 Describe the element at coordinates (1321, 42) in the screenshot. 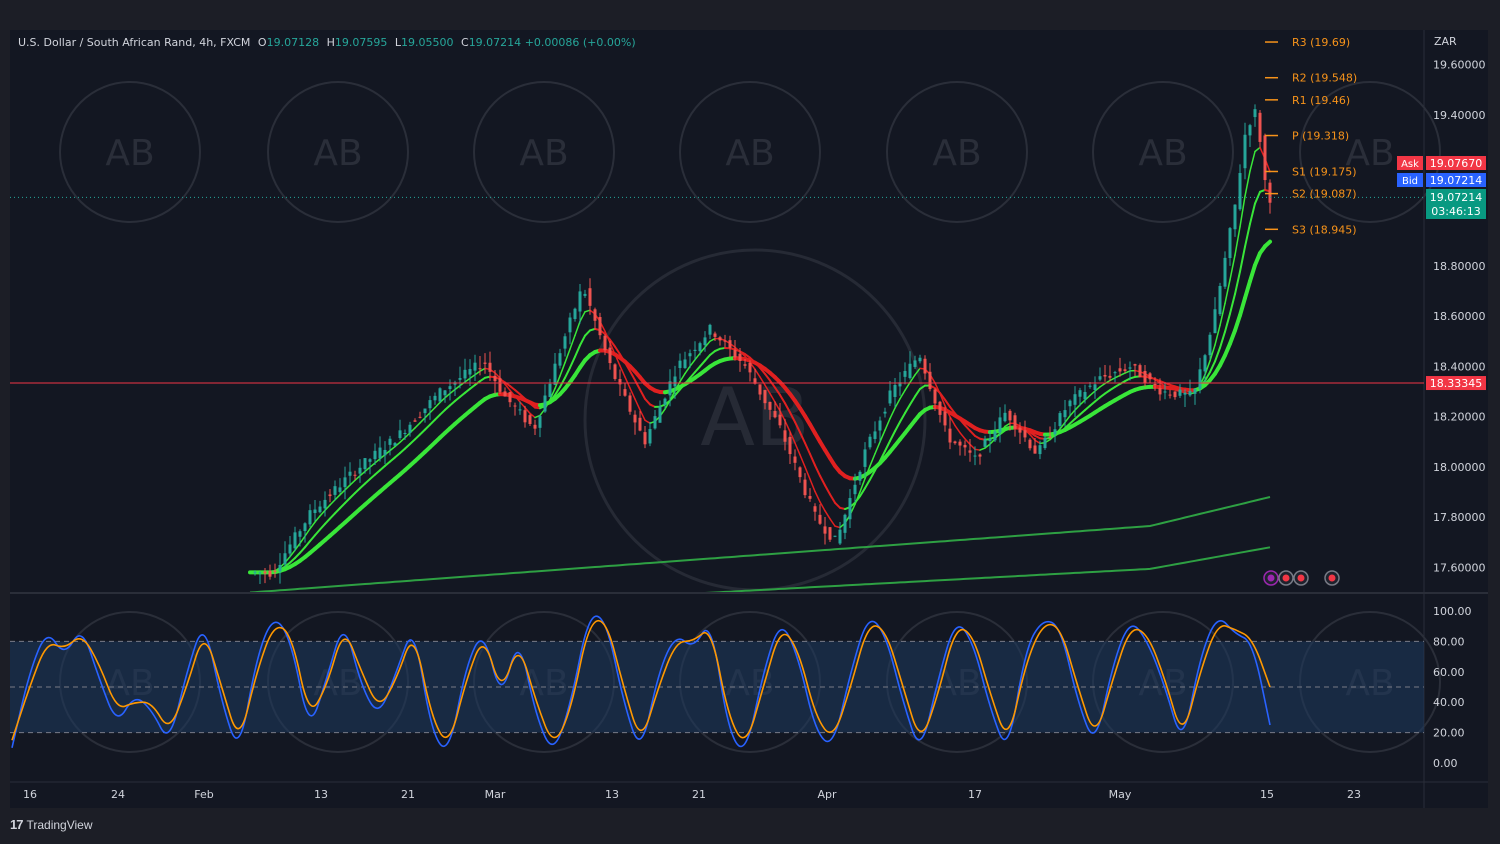

I see `pivot-level-label: R3 (19.69)` at that location.